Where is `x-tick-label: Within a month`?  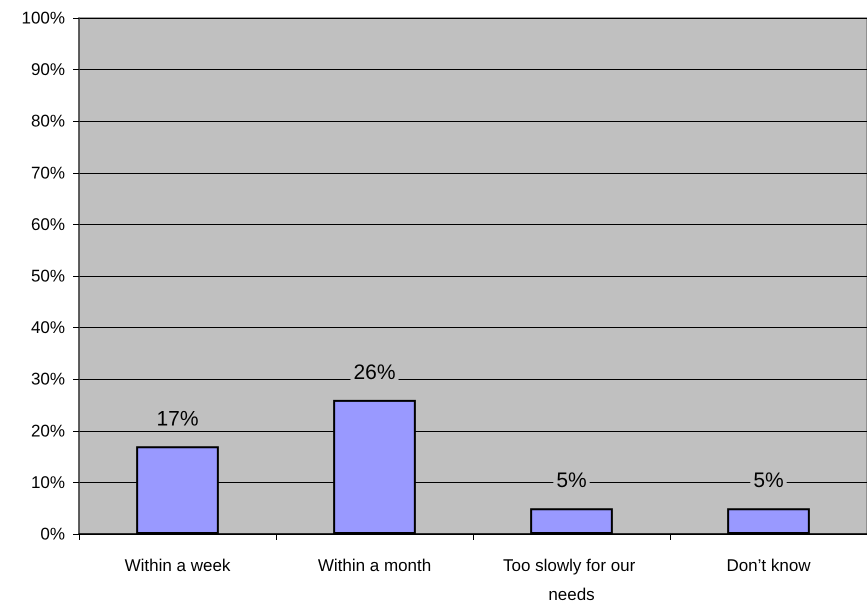 x-tick-label: Within a month is located at coordinates (375, 565).